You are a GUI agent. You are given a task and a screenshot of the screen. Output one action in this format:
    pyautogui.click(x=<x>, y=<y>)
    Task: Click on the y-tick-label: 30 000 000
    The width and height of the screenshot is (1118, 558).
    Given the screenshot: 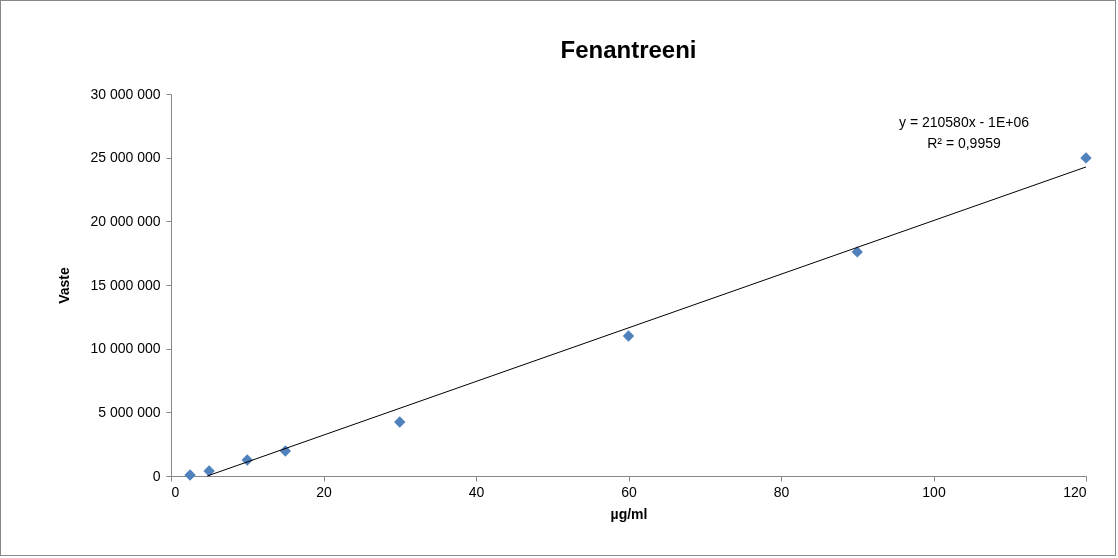 What is the action you would take?
    pyautogui.click(x=125, y=93)
    